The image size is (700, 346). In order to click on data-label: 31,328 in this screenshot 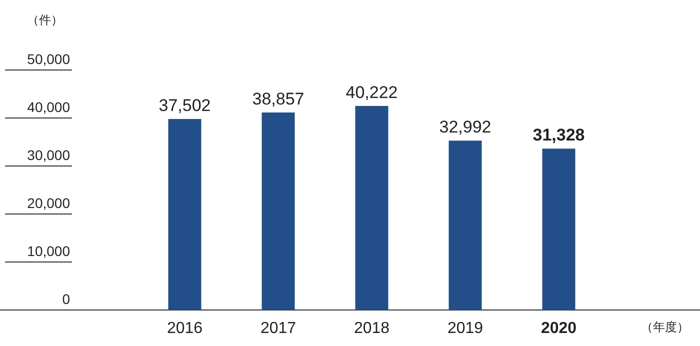, I will do `click(558, 135)`.